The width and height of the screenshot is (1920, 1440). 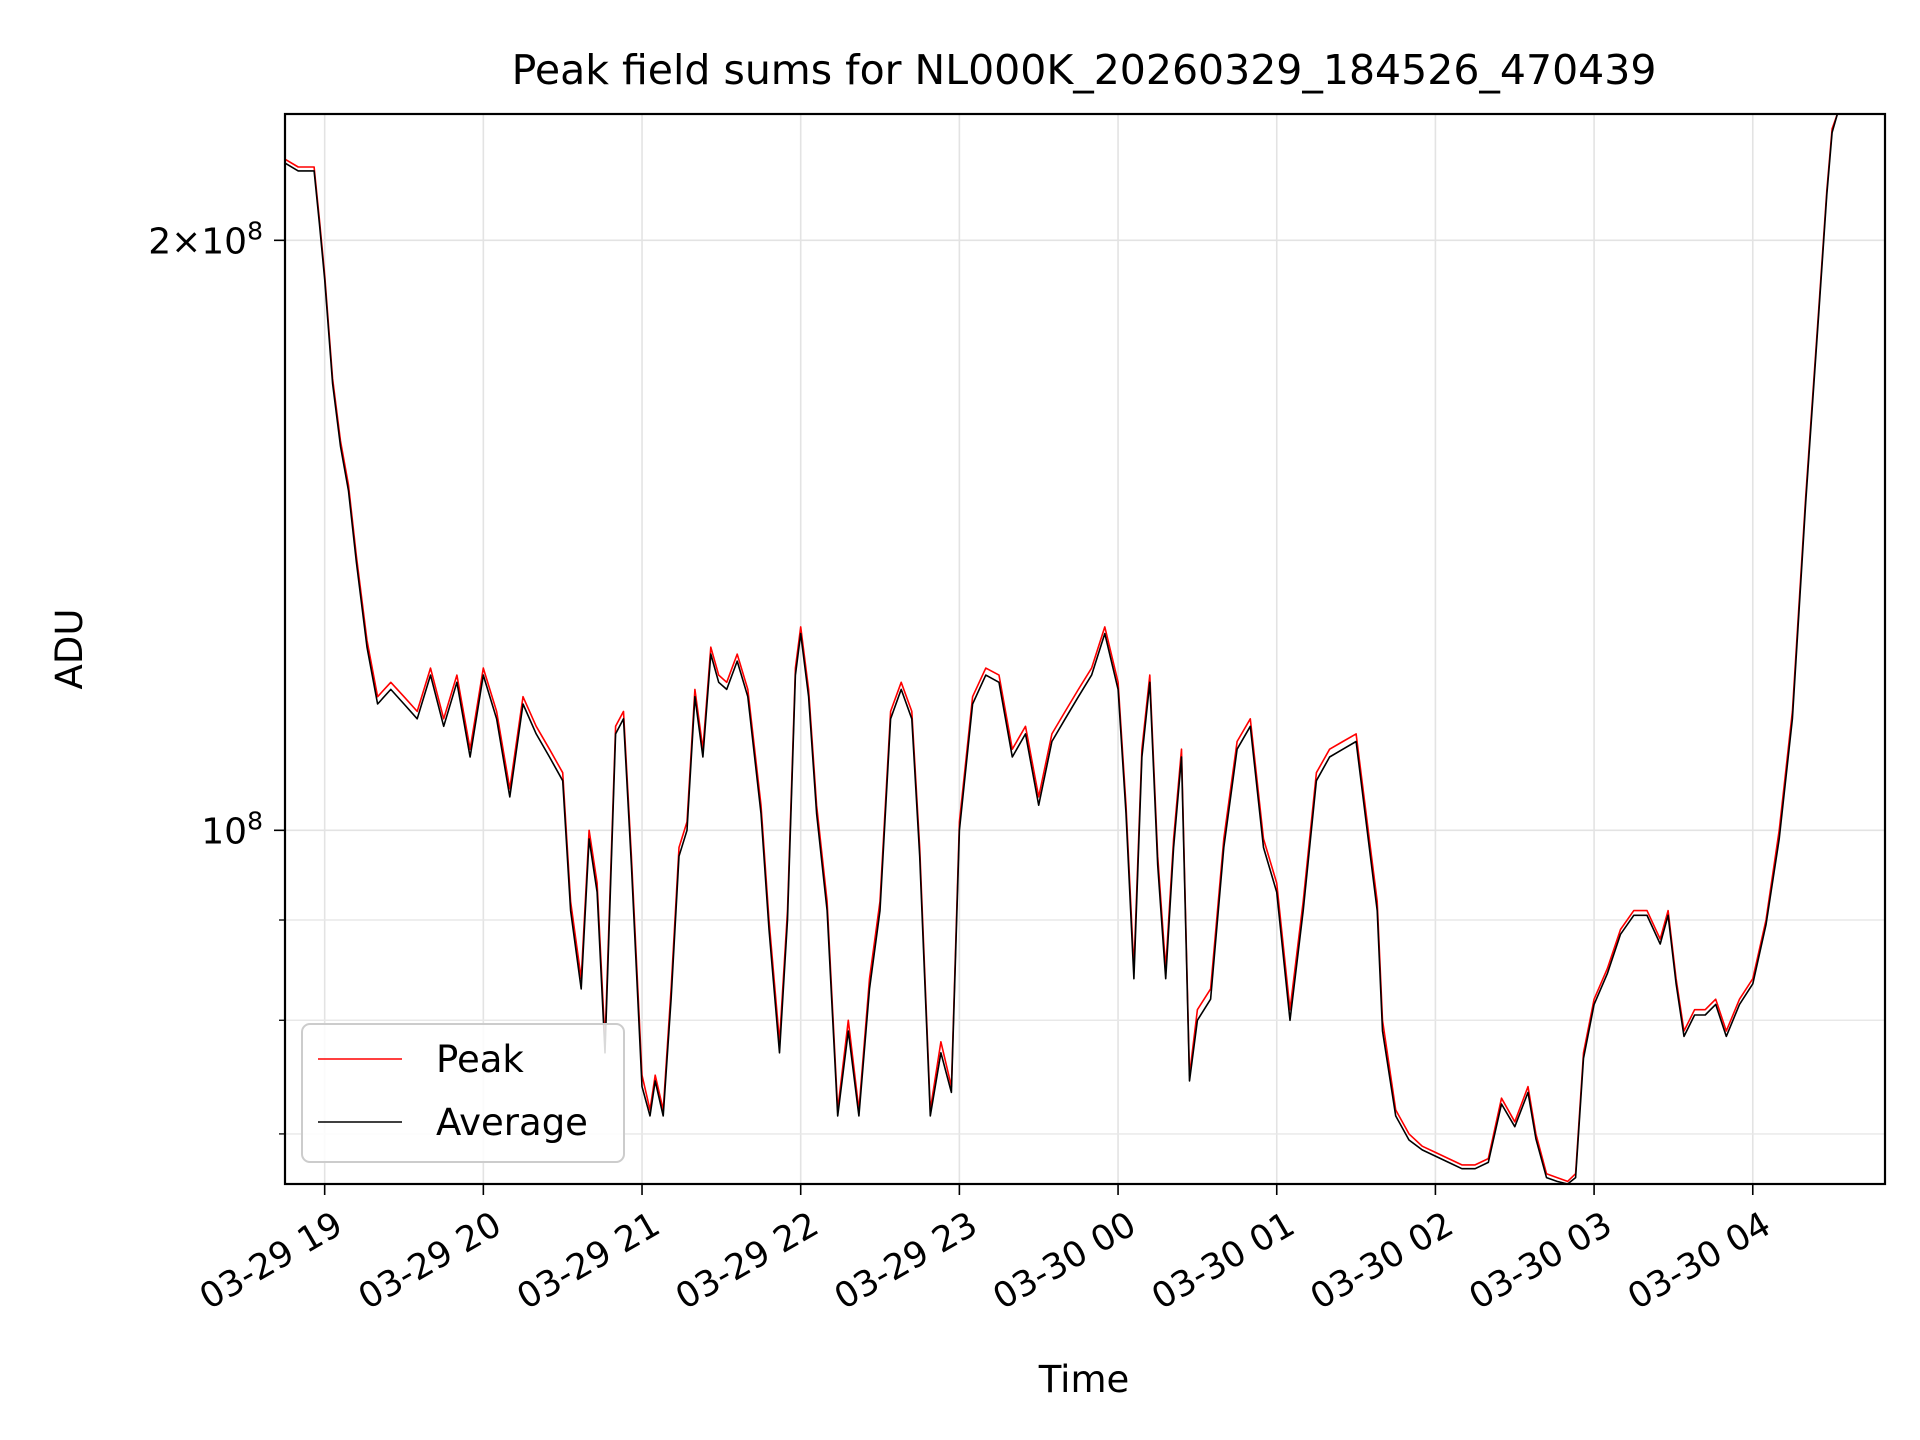 I want to click on legend-label-average: Average, so click(x=512, y=1122).